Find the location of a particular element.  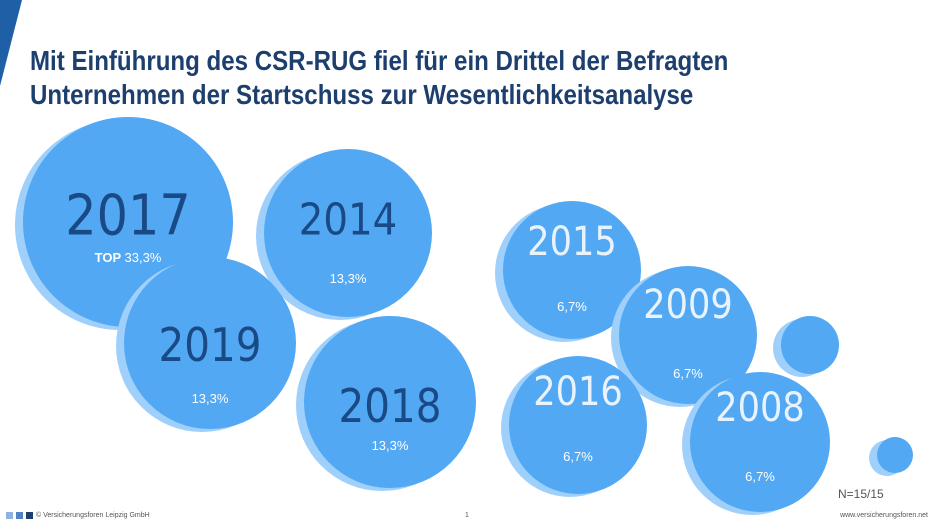

bubble-year-label: 2008 is located at coordinates (760, 407).